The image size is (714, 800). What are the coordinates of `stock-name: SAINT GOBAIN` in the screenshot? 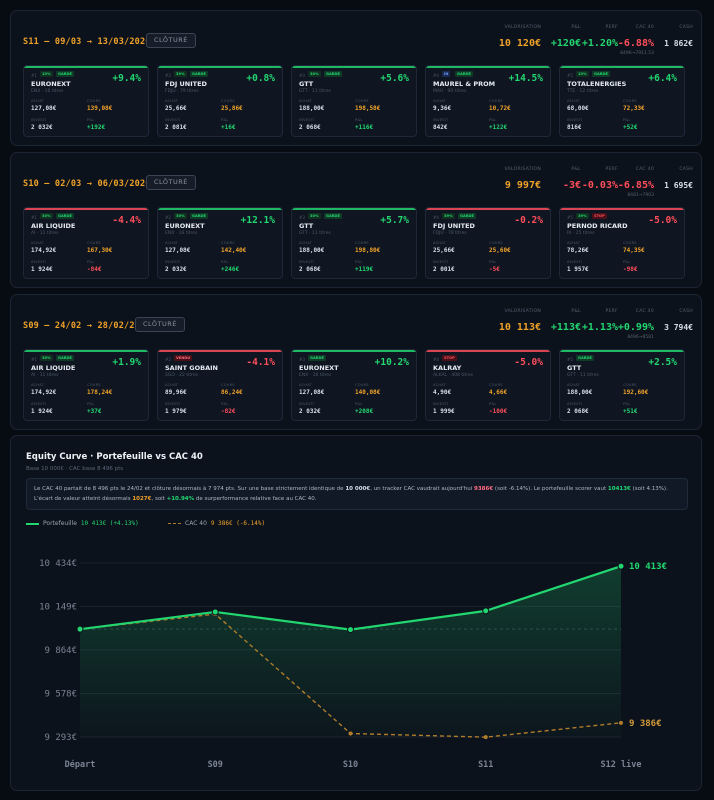 It's located at (191, 368).